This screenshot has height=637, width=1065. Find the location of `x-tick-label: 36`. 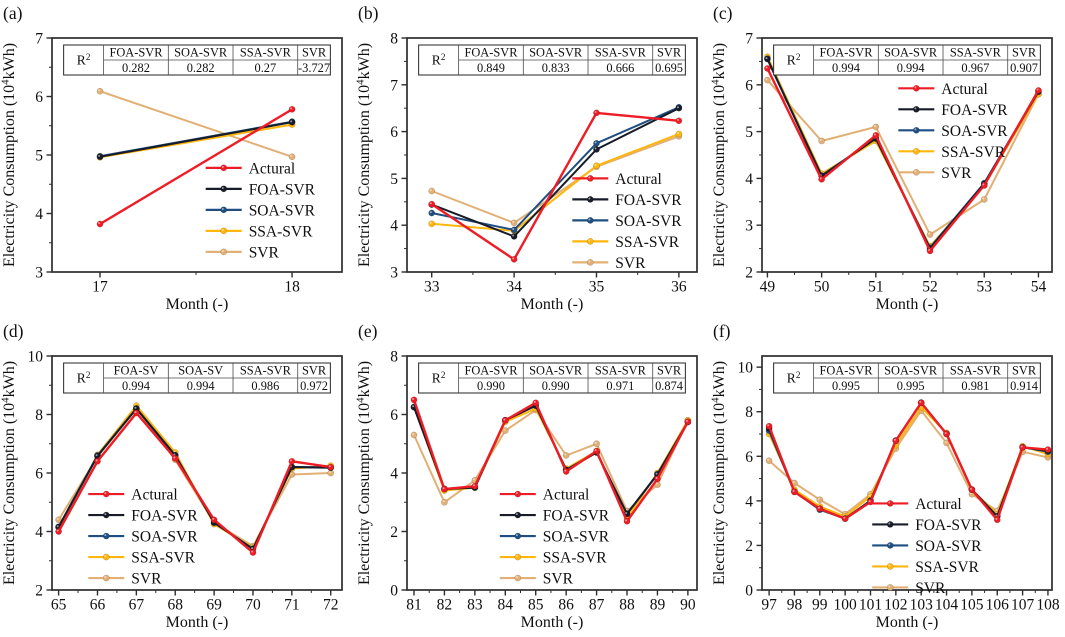

x-tick-label: 36 is located at coordinates (679, 287).